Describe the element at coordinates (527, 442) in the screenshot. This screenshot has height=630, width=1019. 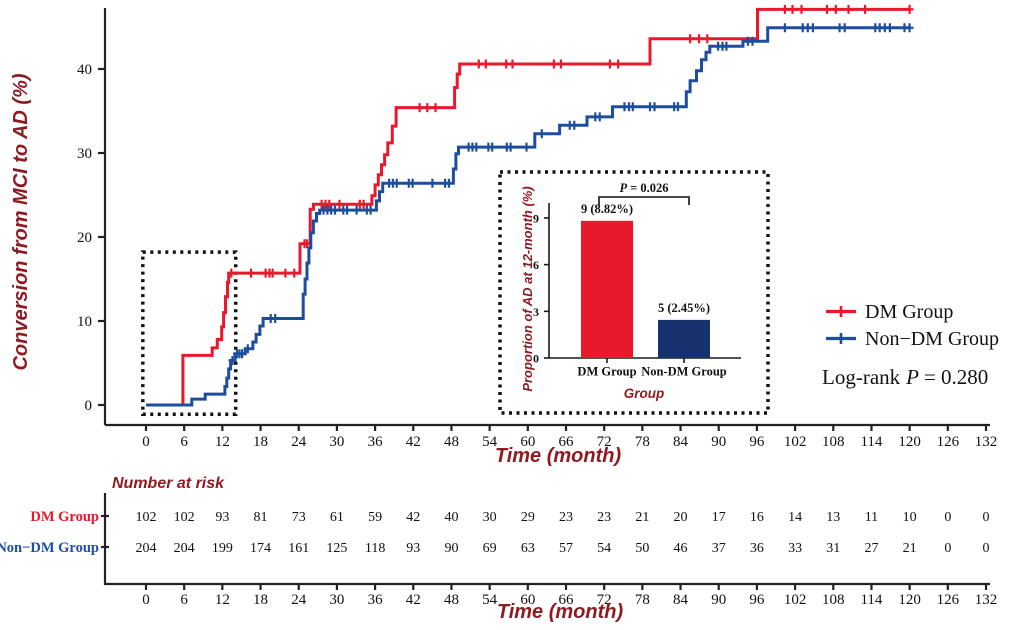
I see `x-tick-label: 60` at that location.